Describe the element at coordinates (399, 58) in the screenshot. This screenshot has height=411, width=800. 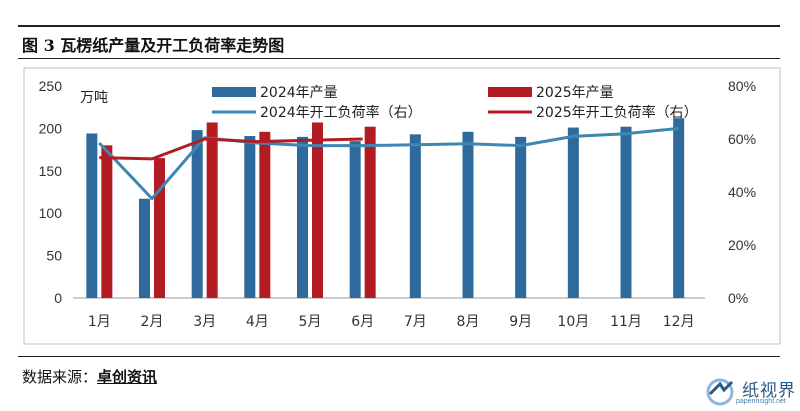
I see `title-rule` at that location.